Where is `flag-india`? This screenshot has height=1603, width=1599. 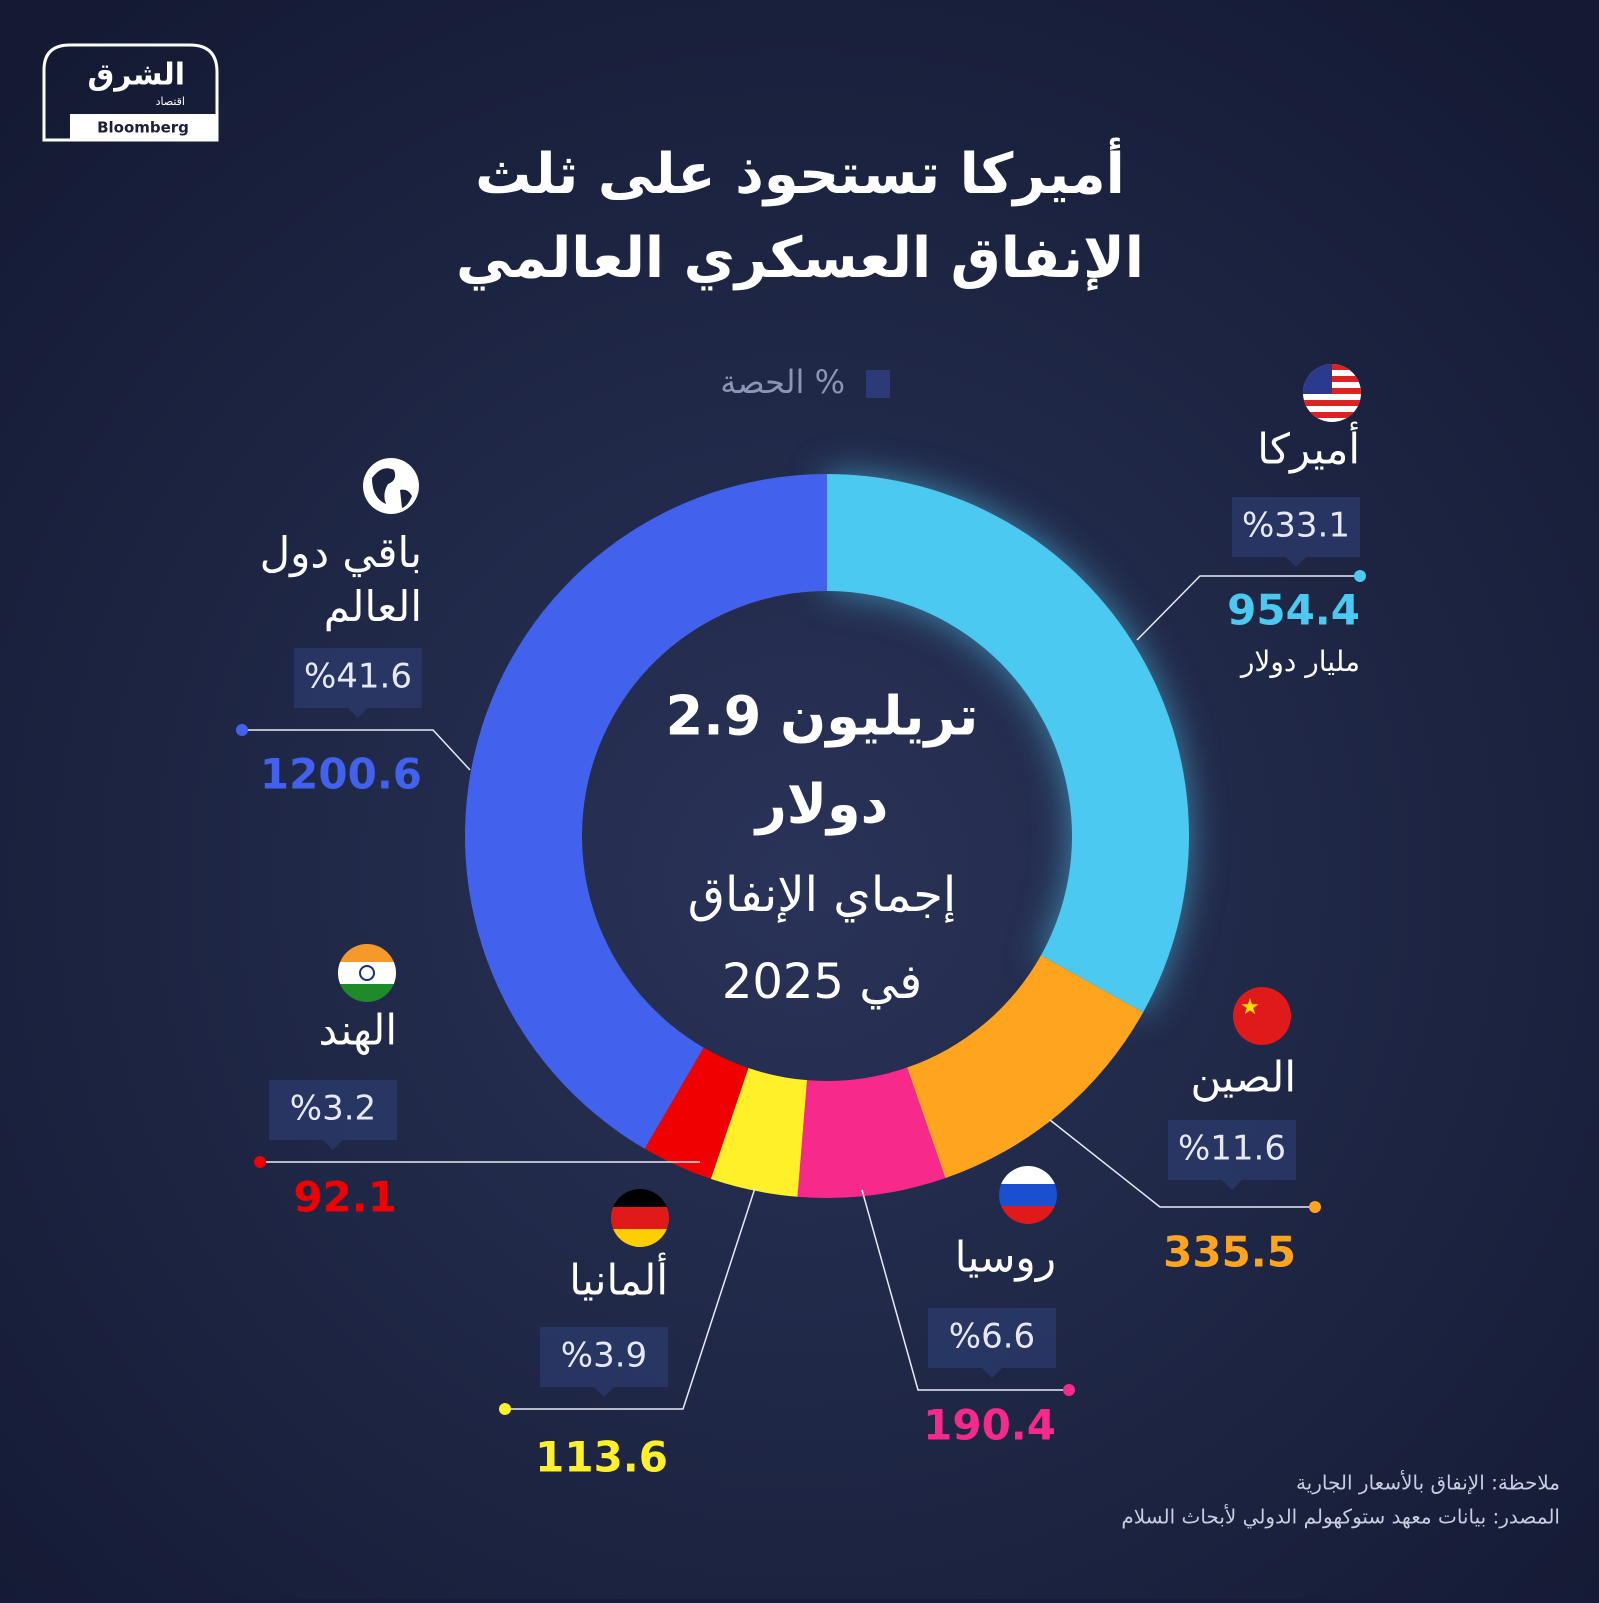
flag-india is located at coordinates (367, 973).